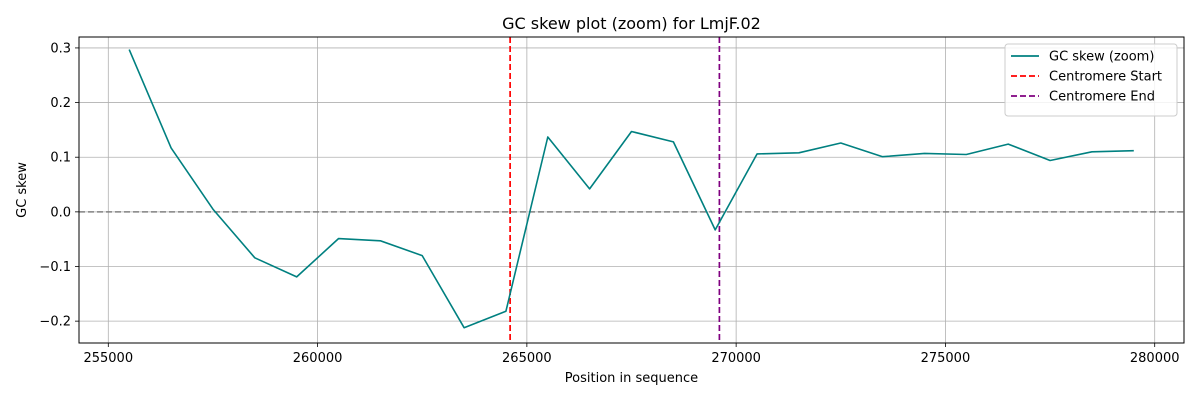 The height and width of the screenshot is (400, 1200). Describe the element at coordinates (631, 378) in the screenshot. I see `x-axis-label: Position in sequence` at that location.